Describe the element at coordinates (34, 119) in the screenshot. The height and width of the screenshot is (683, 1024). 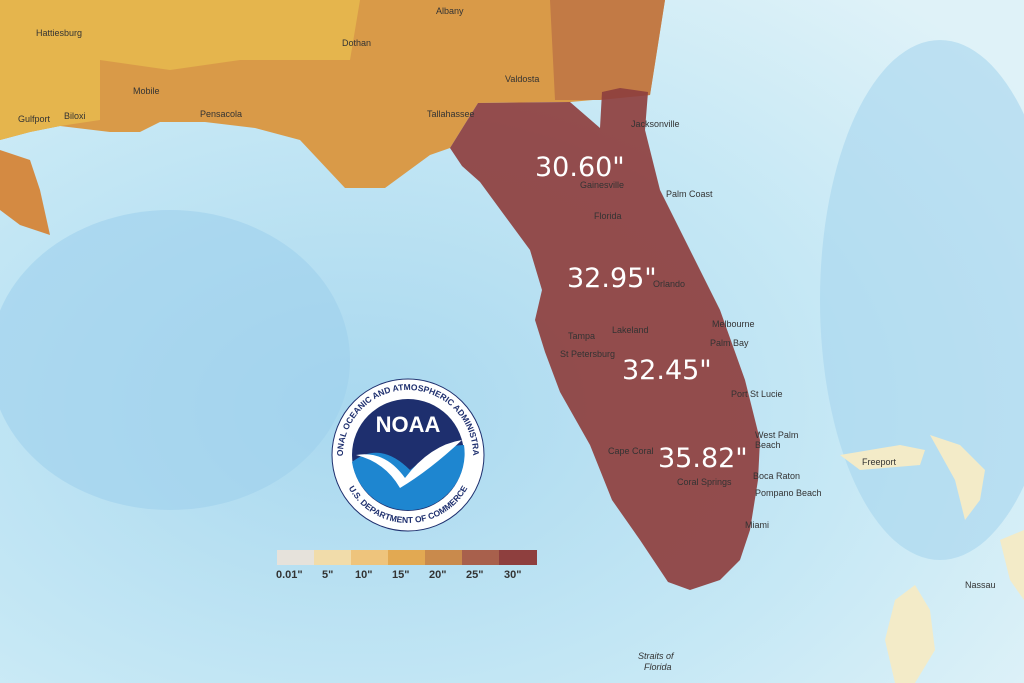
I see `place-label: Gulfport` at that location.